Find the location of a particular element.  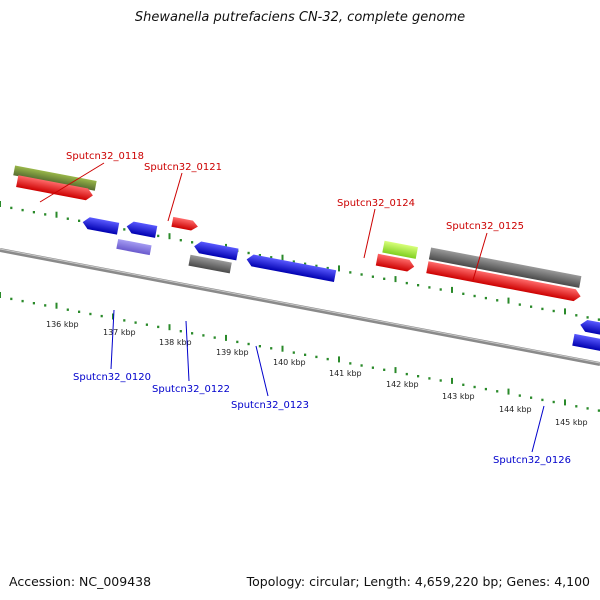

gene-label: Sputcn32_0121 is located at coordinates (183, 167).